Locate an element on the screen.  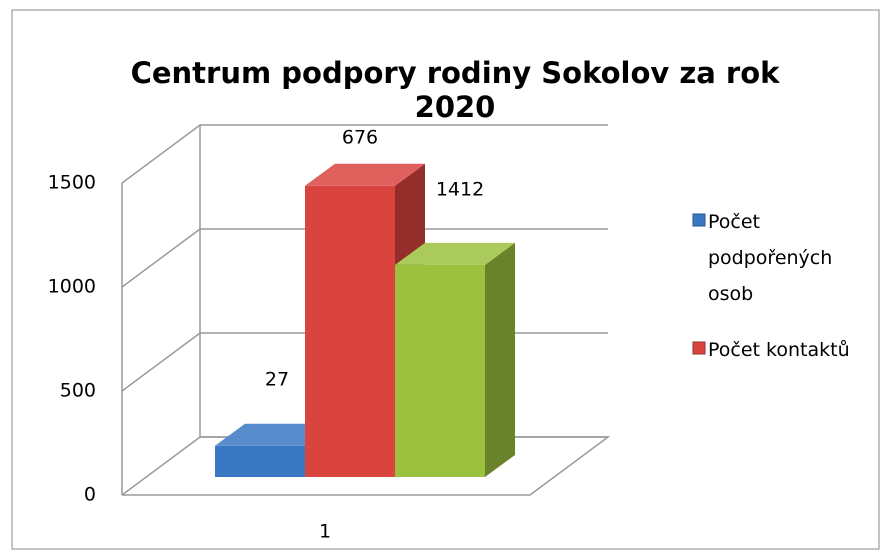
title-line: 2020 is located at coordinates (455, 107).